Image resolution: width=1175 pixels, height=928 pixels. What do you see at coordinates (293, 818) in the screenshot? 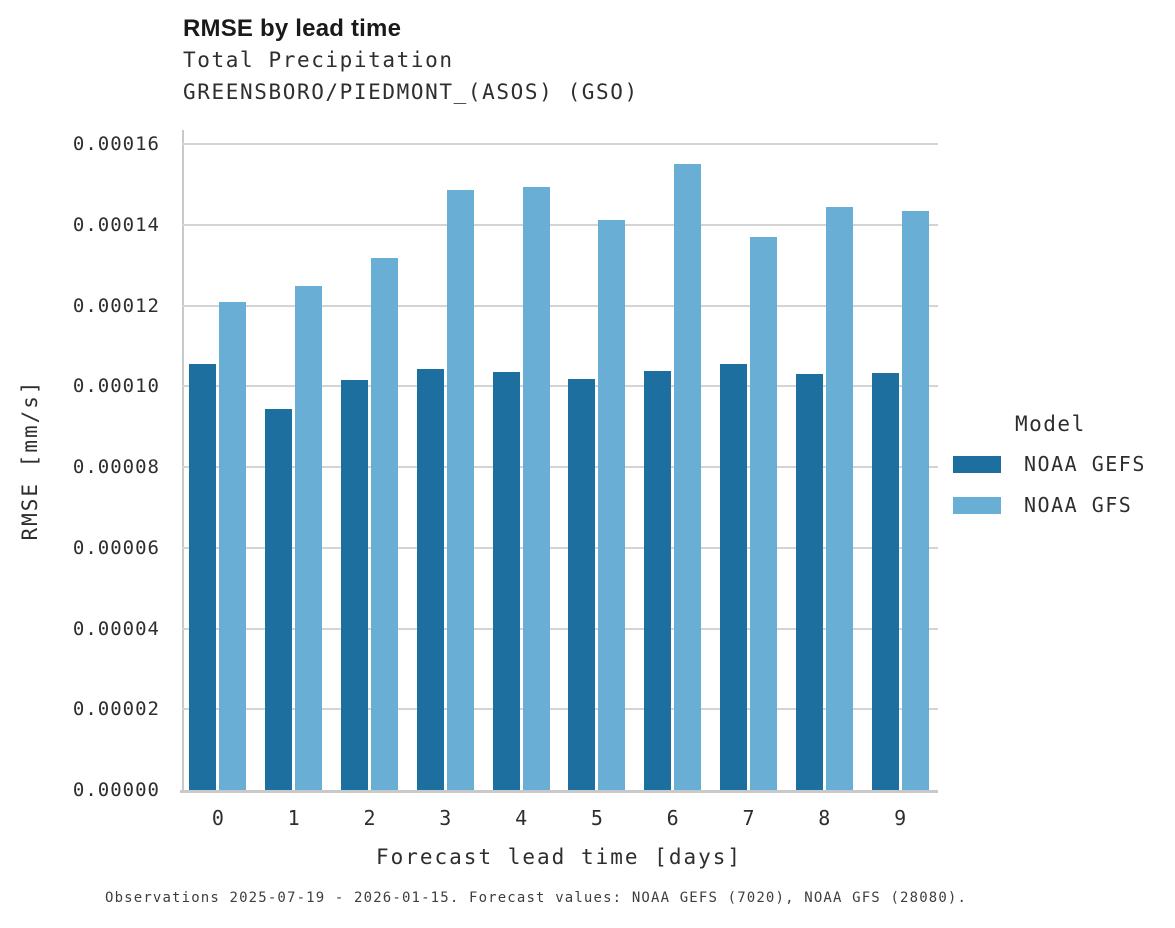
I see `x-tick-label: 1` at bounding box center [293, 818].